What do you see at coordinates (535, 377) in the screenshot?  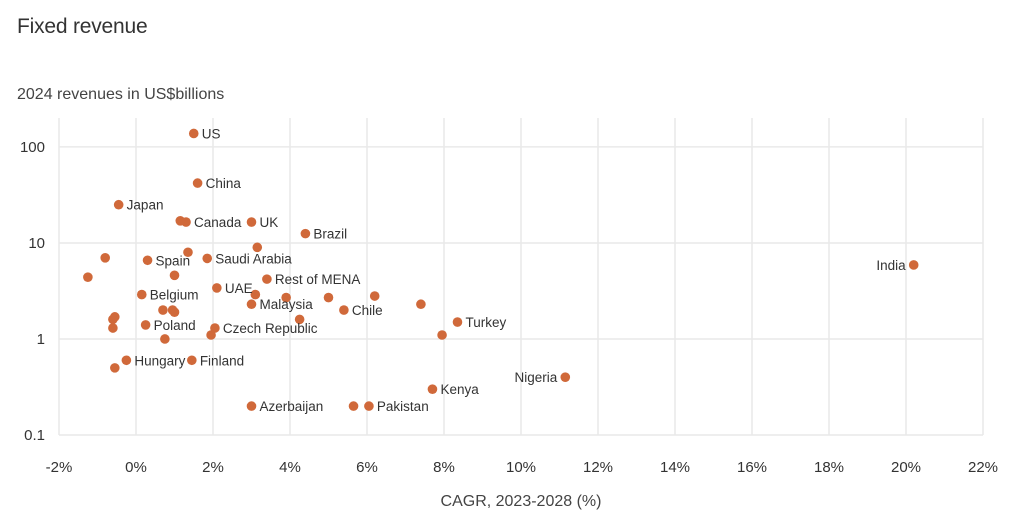 I see `data-label: Nigeria` at bounding box center [535, 377].